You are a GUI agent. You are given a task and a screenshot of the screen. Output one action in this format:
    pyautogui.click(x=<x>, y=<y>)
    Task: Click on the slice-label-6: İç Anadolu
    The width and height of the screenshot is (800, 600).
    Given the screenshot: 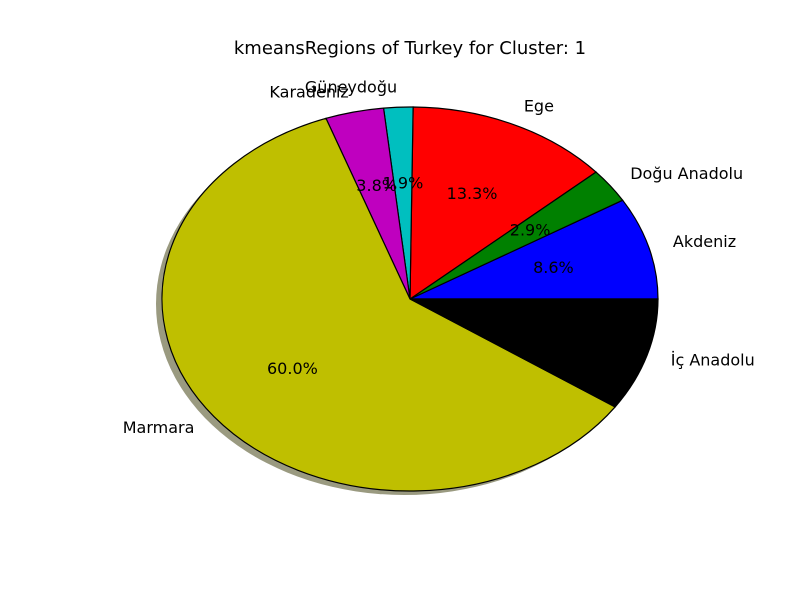 What is the action you would take?
    pyautogui.click(x=713, y=360)
    